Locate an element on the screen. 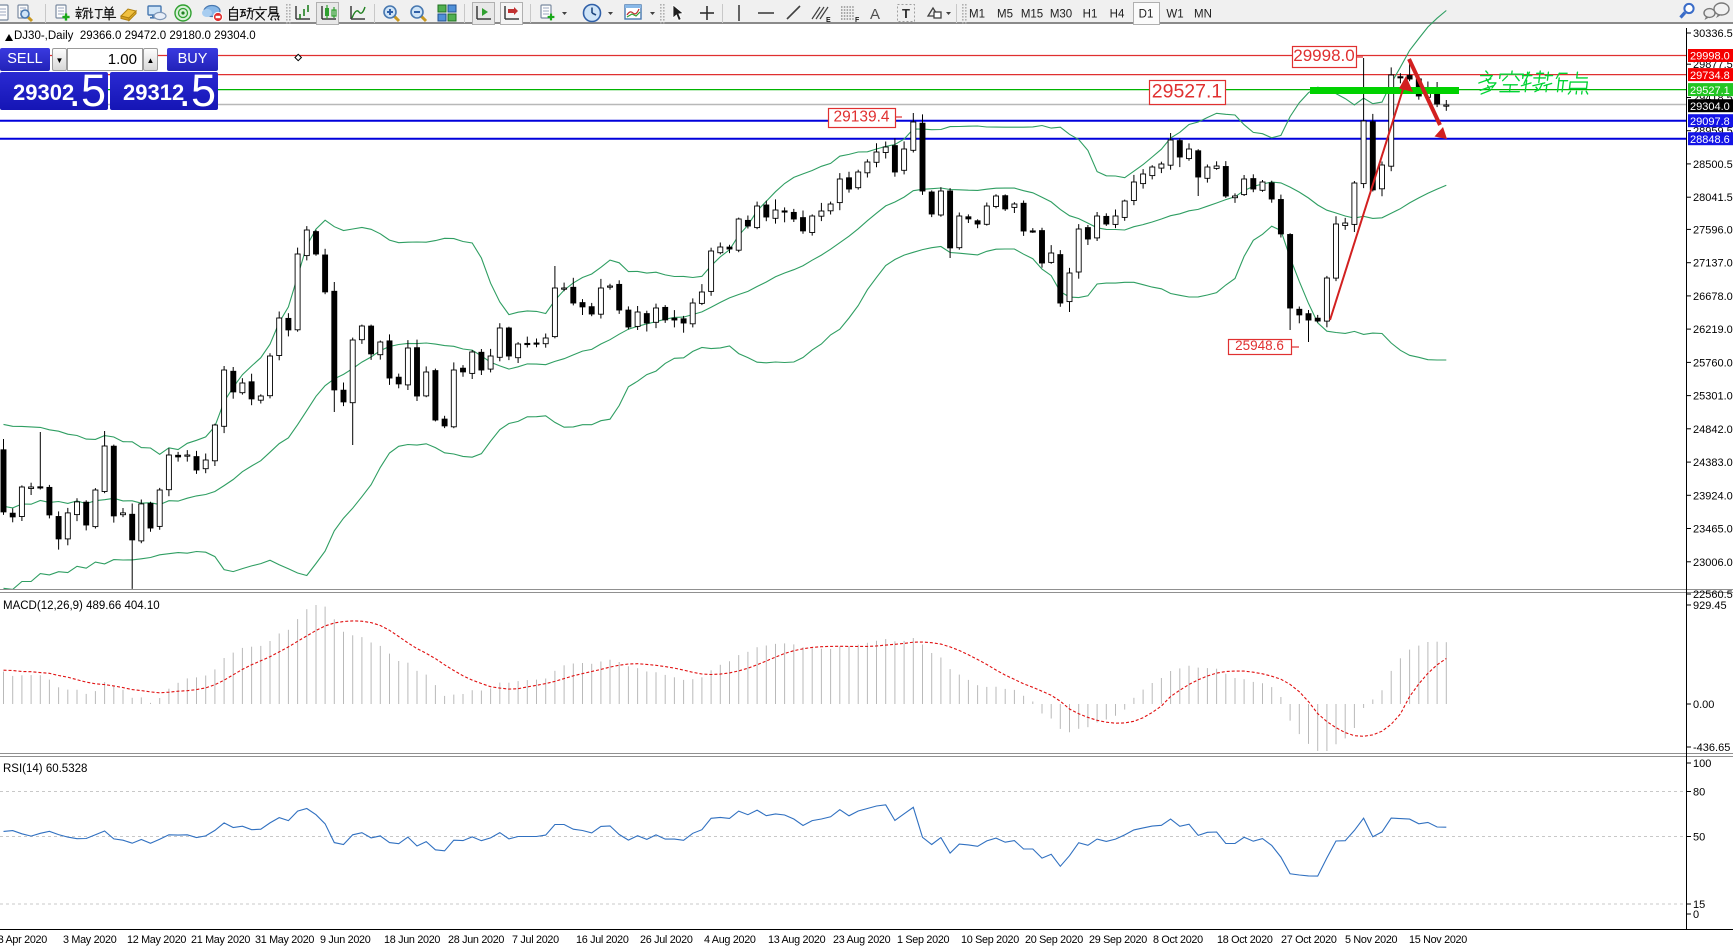  svg-text: 27137.0 is located at coordinates (1713, 264).